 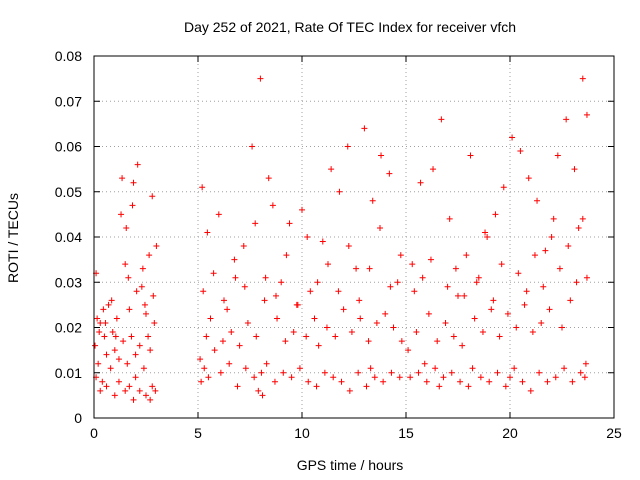 I want to click on x-tick-label: 0, so click(x=94, y=433).